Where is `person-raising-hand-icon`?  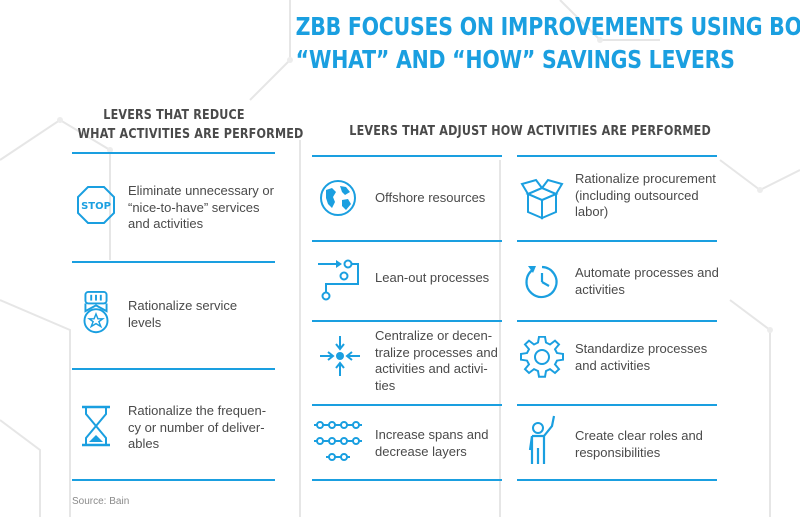
person-raising-hand-icon is located at coordinates (544, 439).